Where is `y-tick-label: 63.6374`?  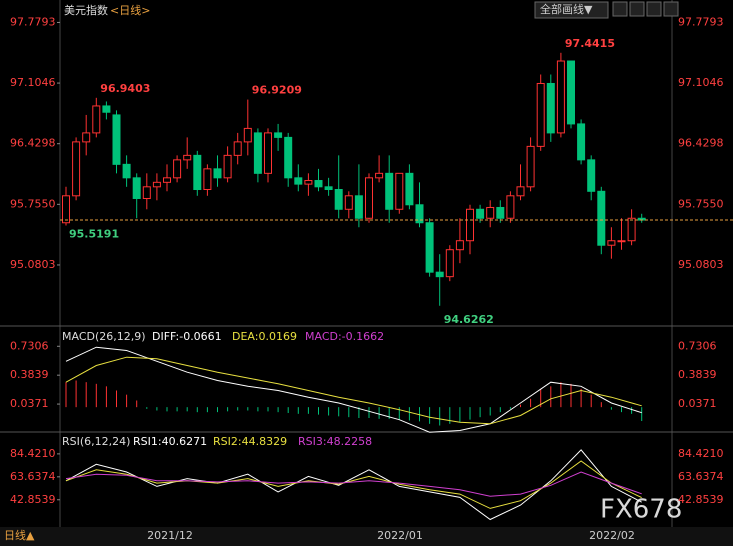
y-tick-label: 63.6374 is located at coordinates (33, 476).